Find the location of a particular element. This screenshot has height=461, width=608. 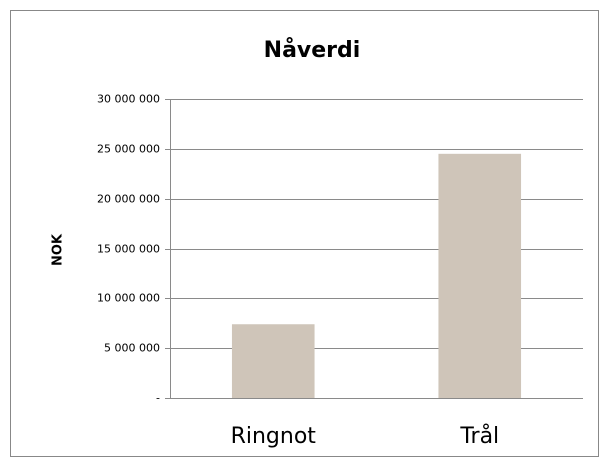

x-tick-label: Trål is located at coordinates (479, 436).